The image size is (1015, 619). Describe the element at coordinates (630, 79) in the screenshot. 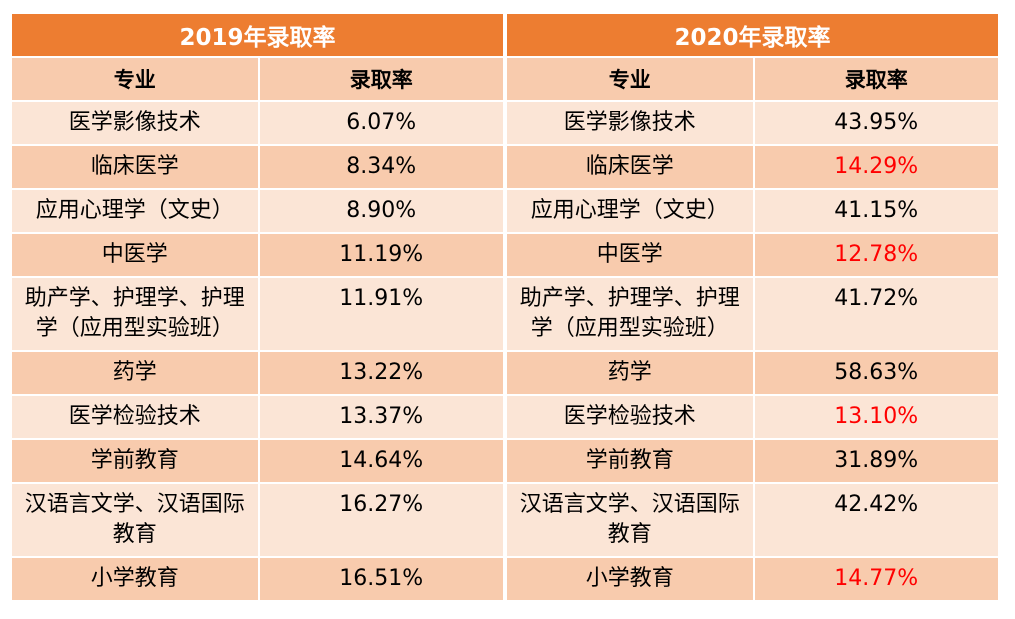

I see `table-2020-header-major: 专业` at that location.